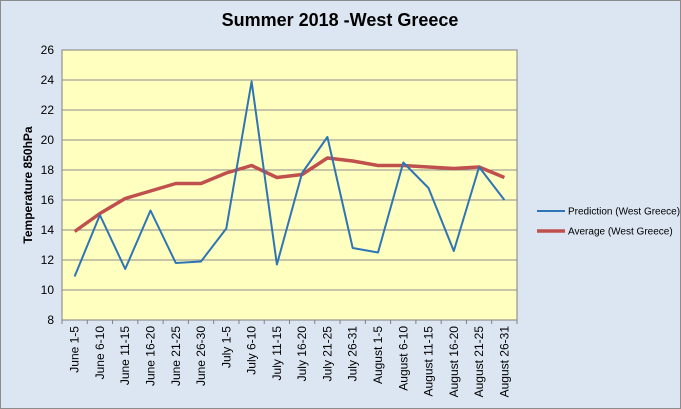 The image size is (681, 409). I want to click on x-tick-label: June 11-15, so click(125, 355).